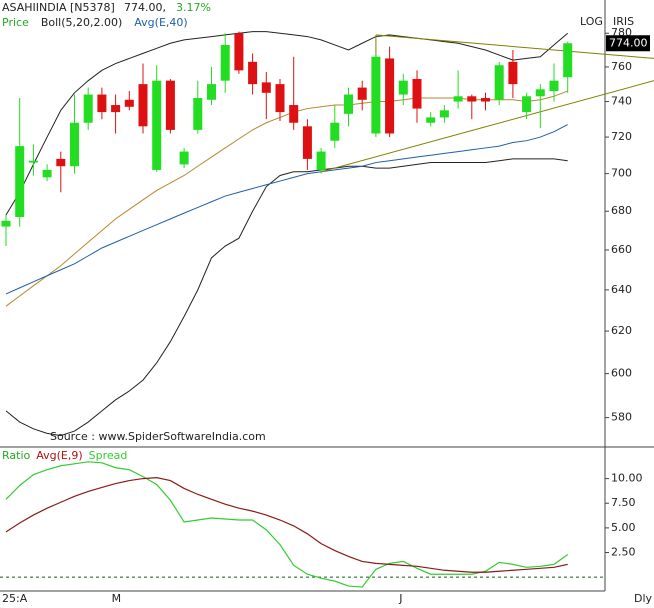 The height and width of the screenshot is (608, 654). Describe the element at coordinates (621, 373) in the screenshot. I see `y-tick-label: 600` at that location.